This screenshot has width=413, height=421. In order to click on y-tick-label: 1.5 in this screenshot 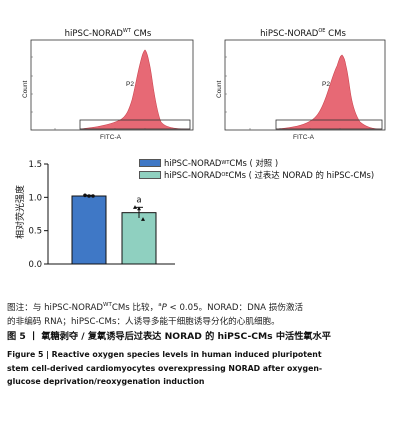, I will do `click(35, 165)`.